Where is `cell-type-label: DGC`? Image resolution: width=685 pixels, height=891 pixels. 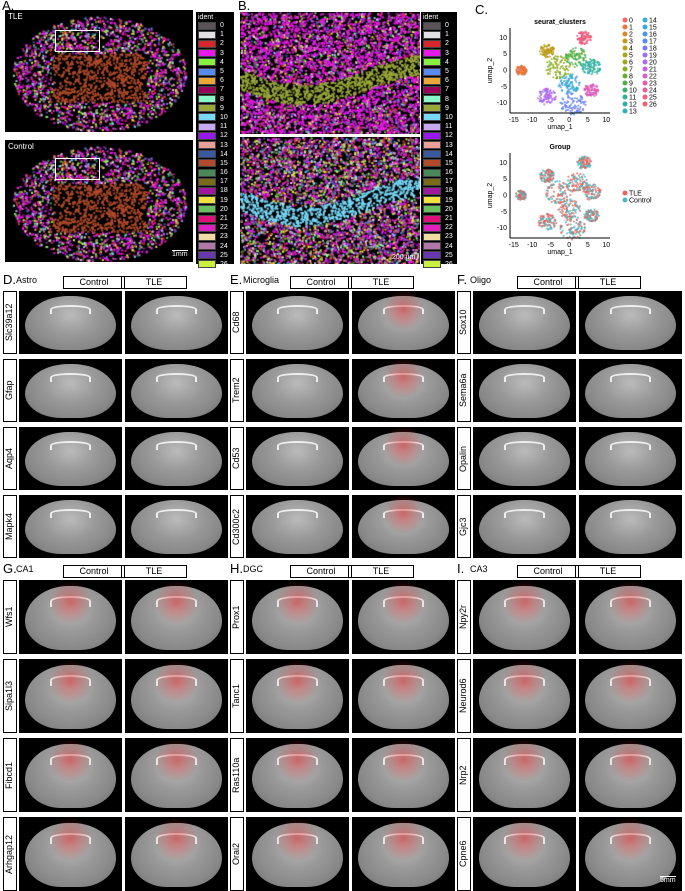
cell-type-label: DGC is located at coordinates (253, 569).